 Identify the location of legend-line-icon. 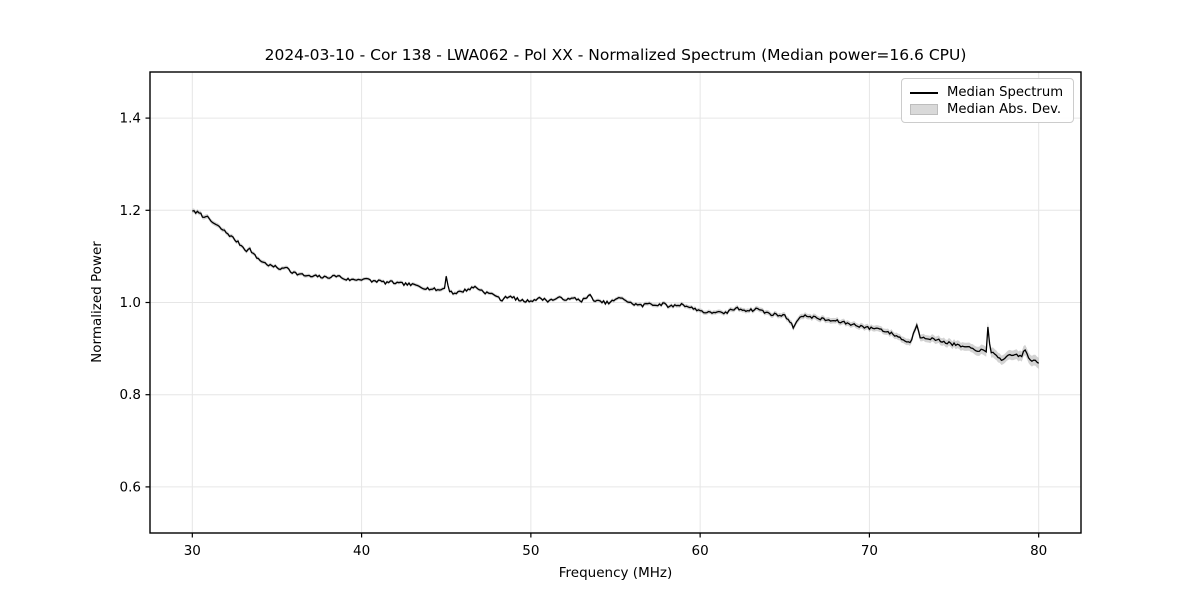
(924, 92).